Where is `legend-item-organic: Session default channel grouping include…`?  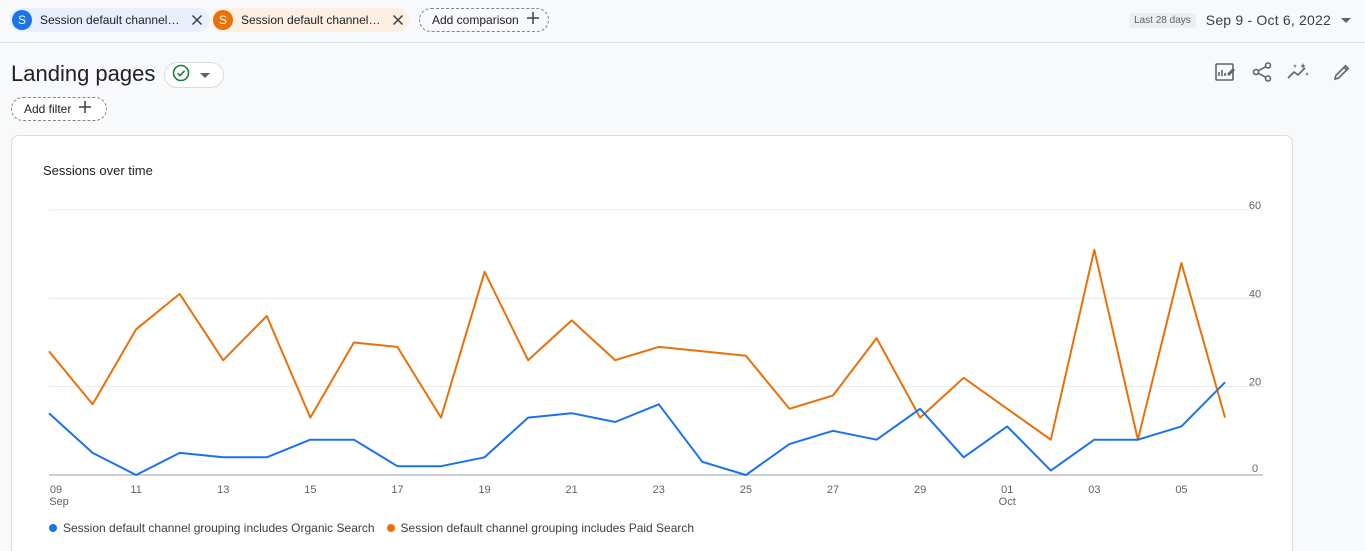 legend-item-organic: Session default channel grouping include… is located at coordinates (212, 528).